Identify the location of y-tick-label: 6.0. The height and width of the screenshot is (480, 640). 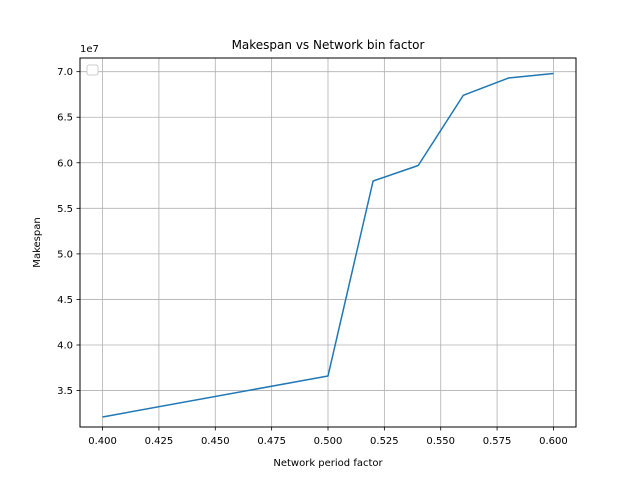
(65, 163).